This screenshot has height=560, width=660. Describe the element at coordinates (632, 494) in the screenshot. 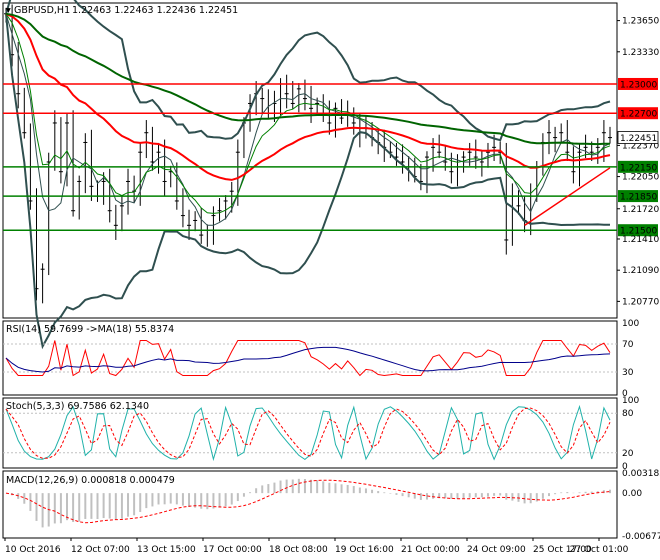

I see `macd-y-tick-label: 0.00` at that location.